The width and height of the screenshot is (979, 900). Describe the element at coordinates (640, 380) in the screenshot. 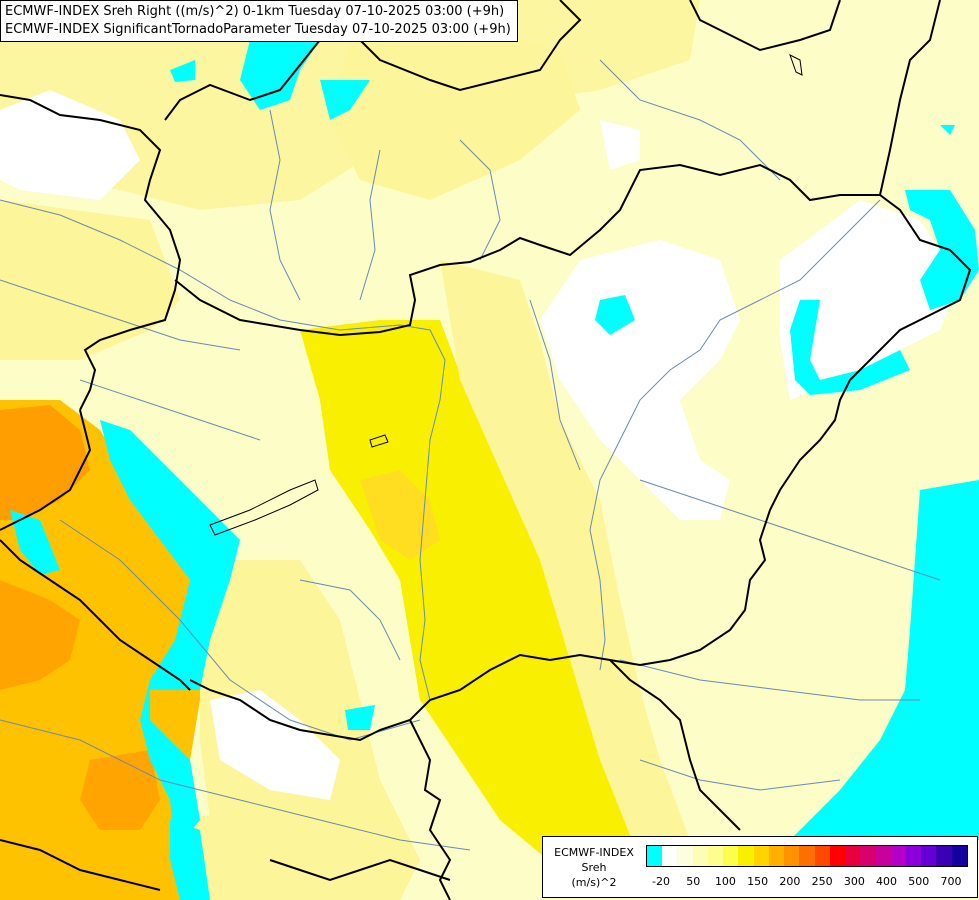

I see `field-white-east` at that location.